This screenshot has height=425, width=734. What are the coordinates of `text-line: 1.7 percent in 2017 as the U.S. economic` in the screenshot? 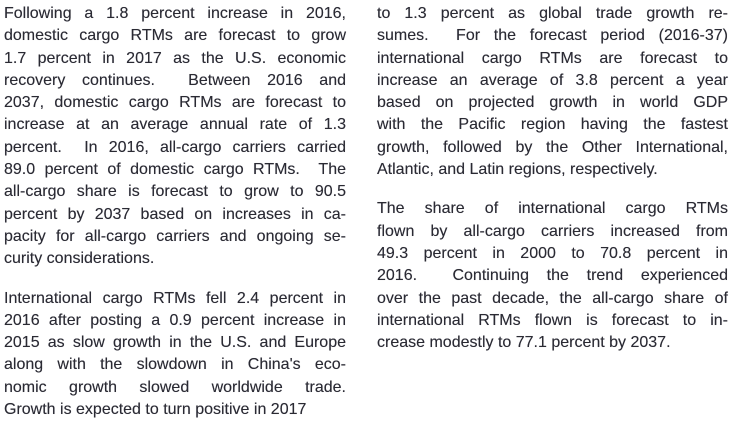 It's located at (175, 58).